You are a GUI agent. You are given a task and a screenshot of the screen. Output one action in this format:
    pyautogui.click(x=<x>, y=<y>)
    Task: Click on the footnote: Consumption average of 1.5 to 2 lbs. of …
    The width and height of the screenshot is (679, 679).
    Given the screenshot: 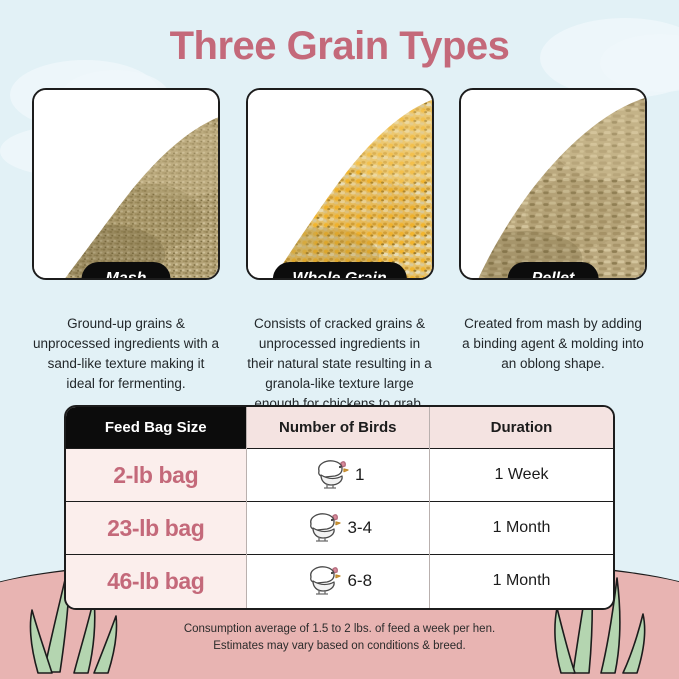 What is the action you would take?
    pyautogui.click(x=339, y=637)
    